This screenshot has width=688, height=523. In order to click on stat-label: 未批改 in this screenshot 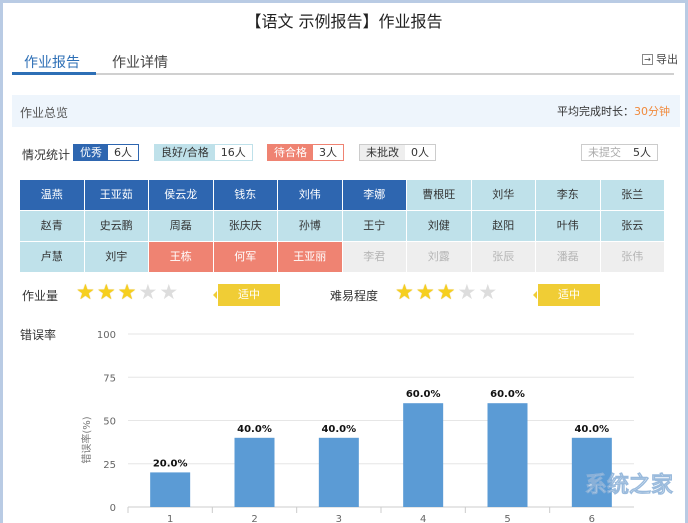, I will do `click(382, 152)`.